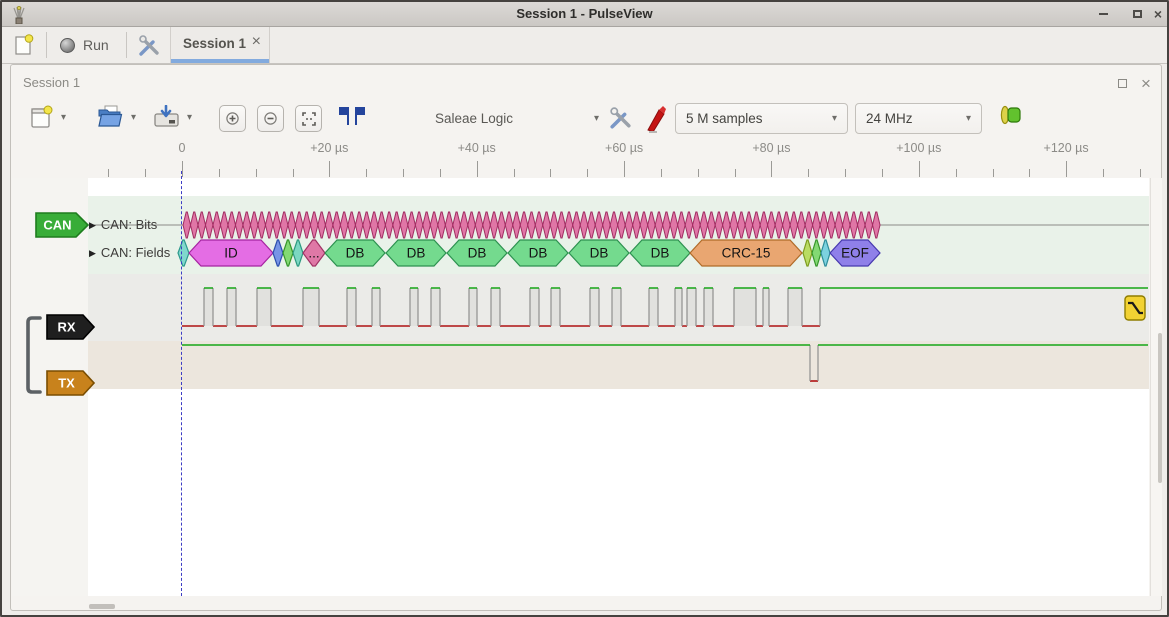 Image resolution: width=1169 pixels, height=617 pixels. Describe the element at coordinates (231, 253) in the screenshot. I see `svg-text: ID` at that location.